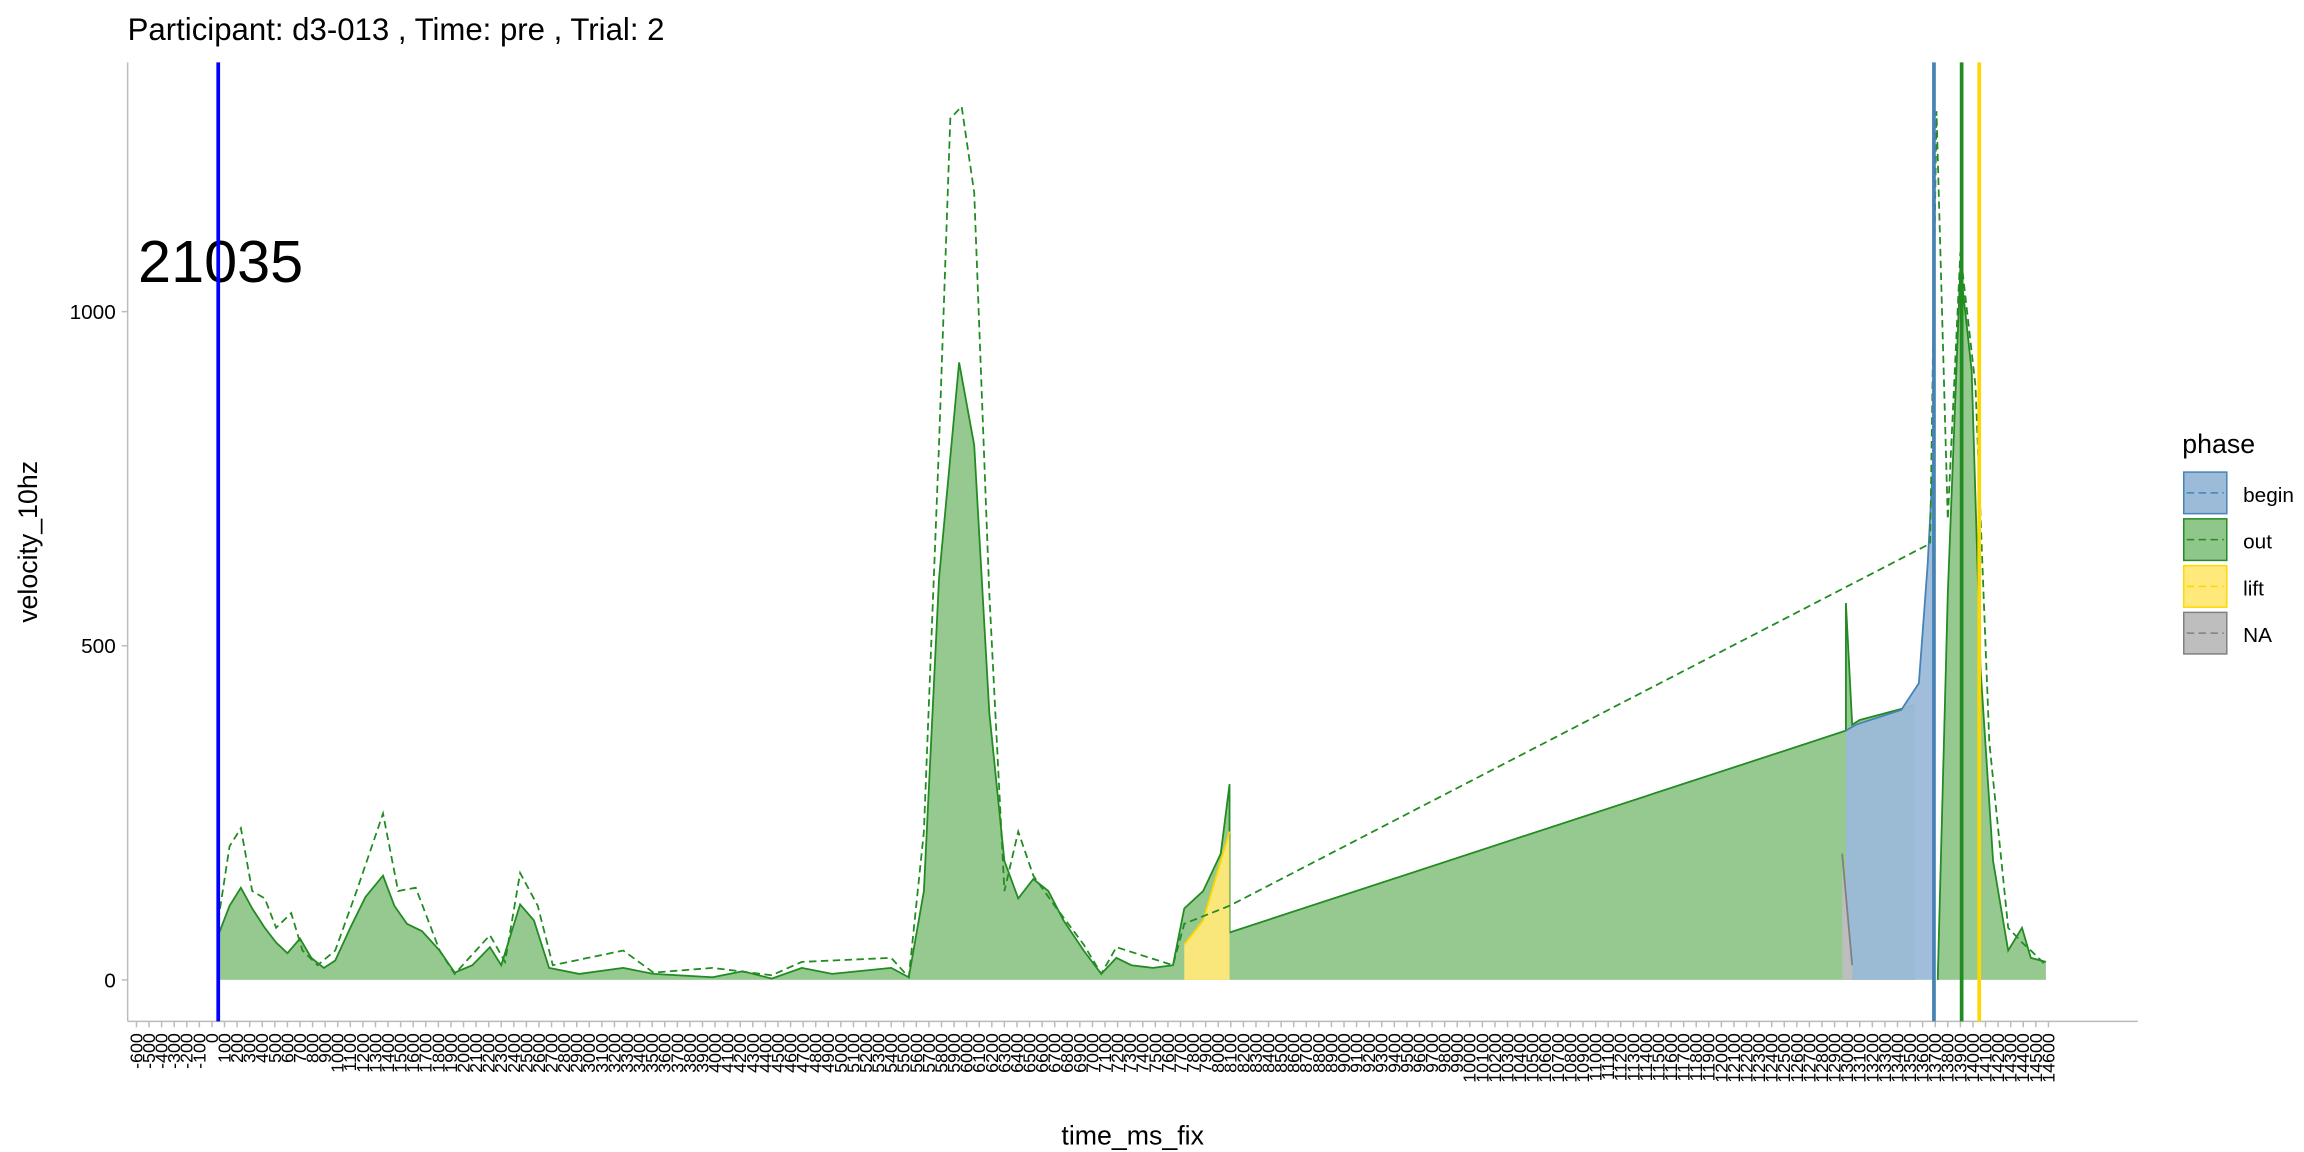  I want to click on x-tick-label: 8300, so click(1256, 1053).